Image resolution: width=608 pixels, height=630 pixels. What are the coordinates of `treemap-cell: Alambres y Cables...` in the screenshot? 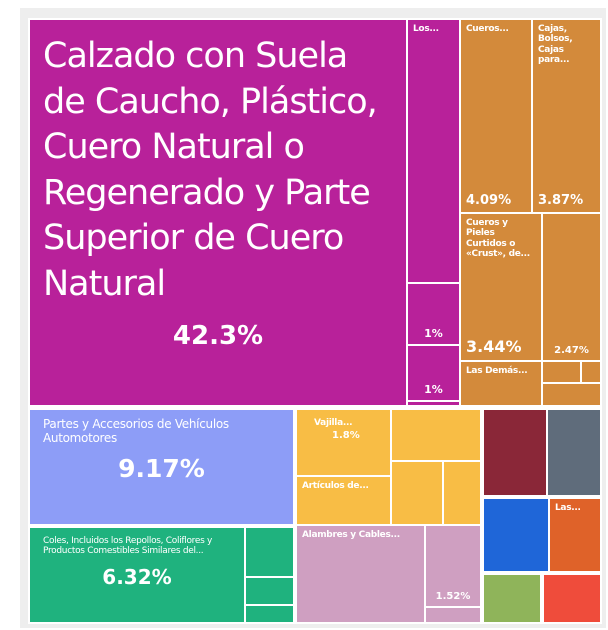 It's located at (360, 574).